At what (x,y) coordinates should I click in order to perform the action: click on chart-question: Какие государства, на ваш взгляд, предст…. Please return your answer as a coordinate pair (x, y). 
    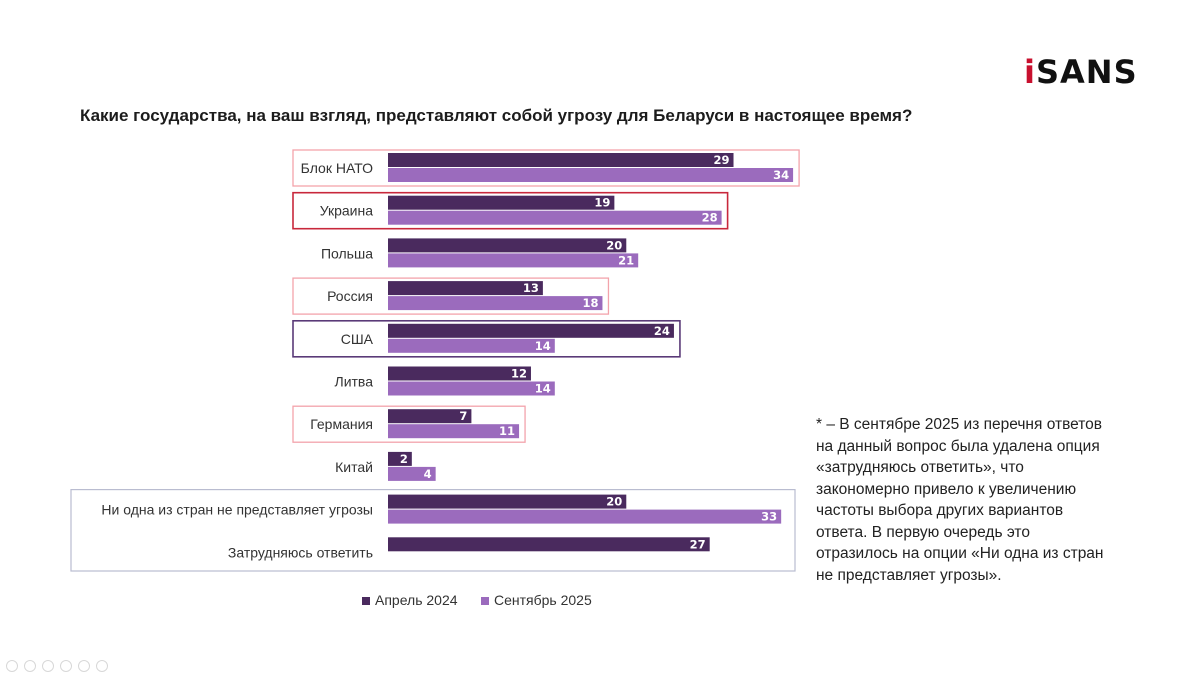
    Looking at the image, I should click on (496, 115).